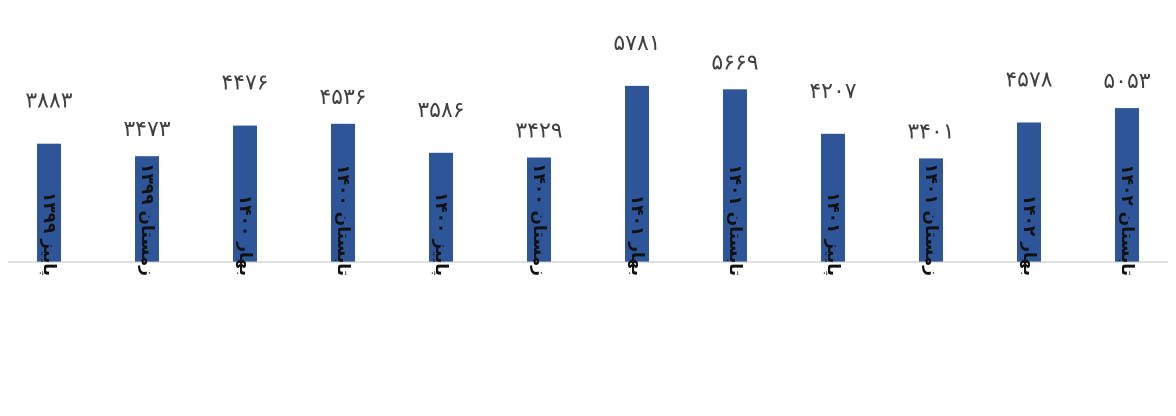  What do you see at coordinates (342, 97) in the screenshot?
I see `value-label: ۴۵۳۶` at bounding box center [342, 97].